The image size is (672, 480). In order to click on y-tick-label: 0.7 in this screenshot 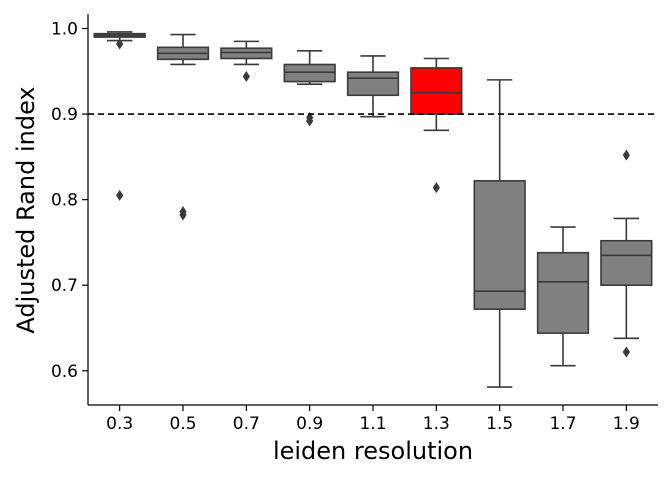, I will do `click(64, 286)`.